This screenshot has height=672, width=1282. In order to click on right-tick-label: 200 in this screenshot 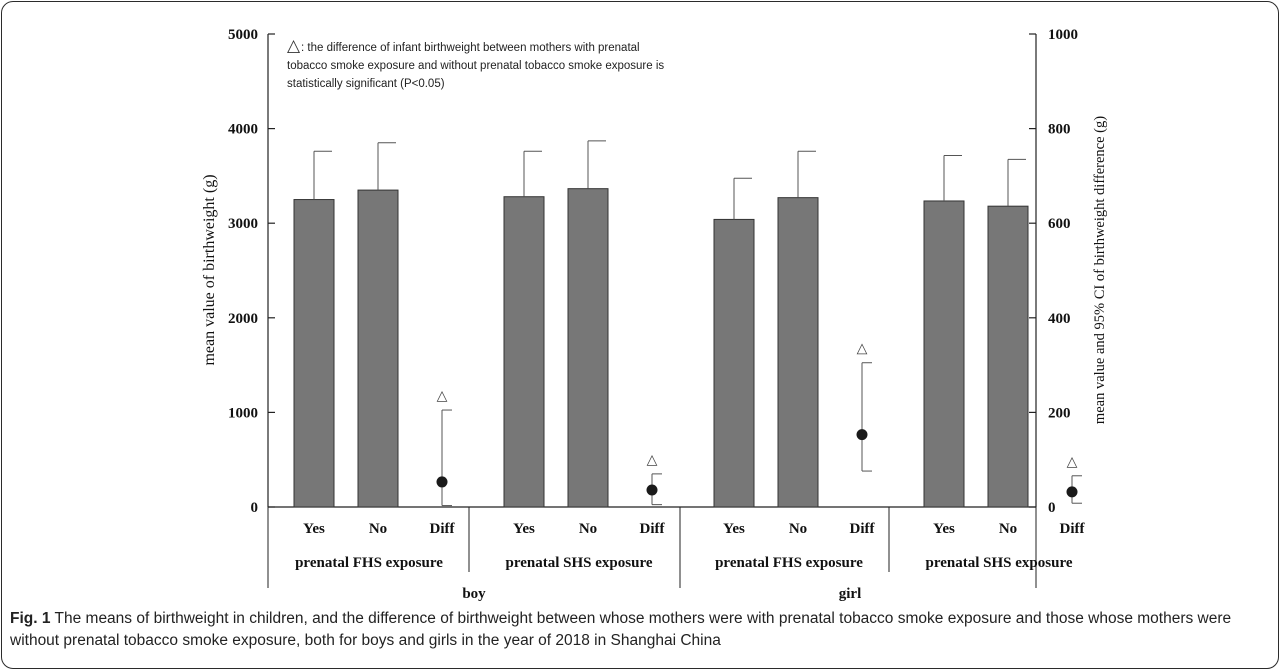, I will do `click(1059, 413)`.